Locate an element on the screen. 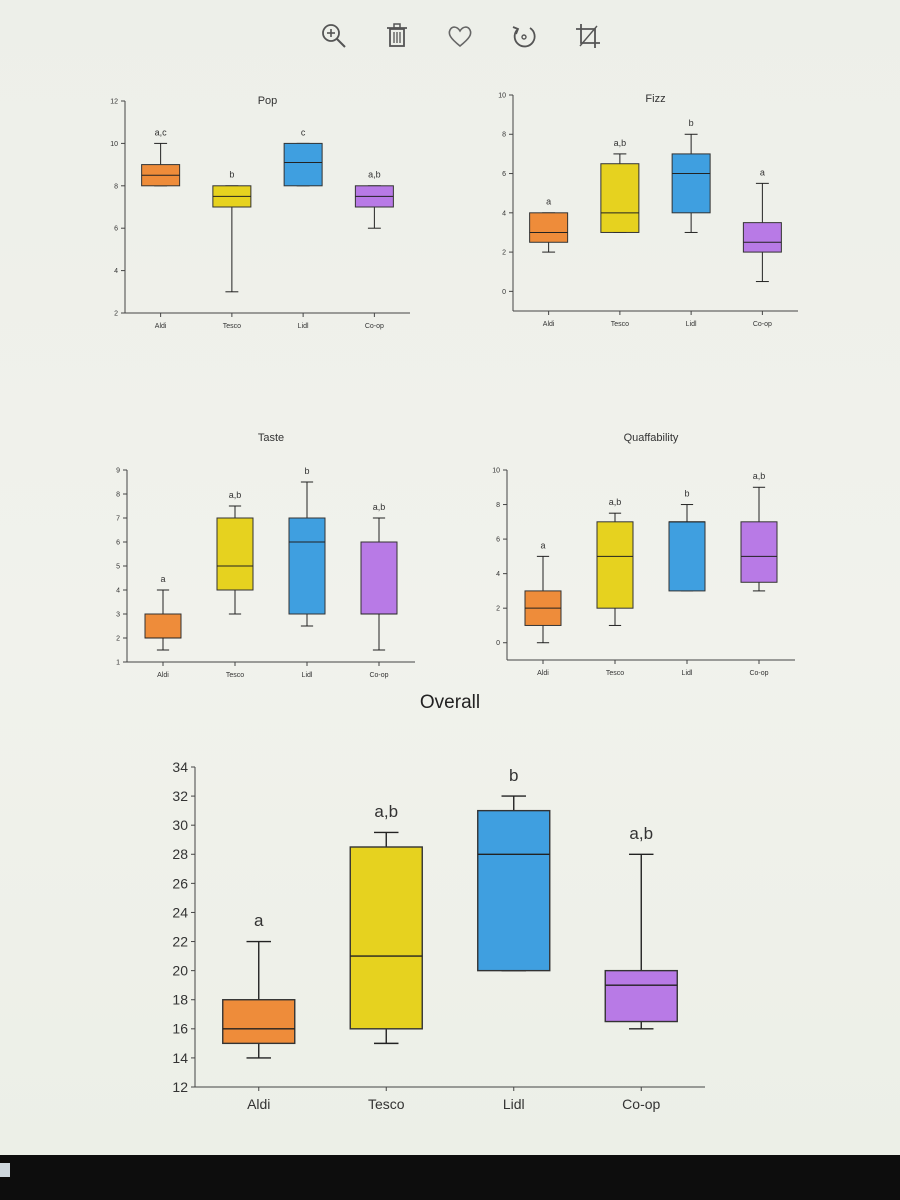 Image resolution: width=900 pixels, height=1200 pixels. photo-viewer-toolbar is located at coordinates (450, 36).